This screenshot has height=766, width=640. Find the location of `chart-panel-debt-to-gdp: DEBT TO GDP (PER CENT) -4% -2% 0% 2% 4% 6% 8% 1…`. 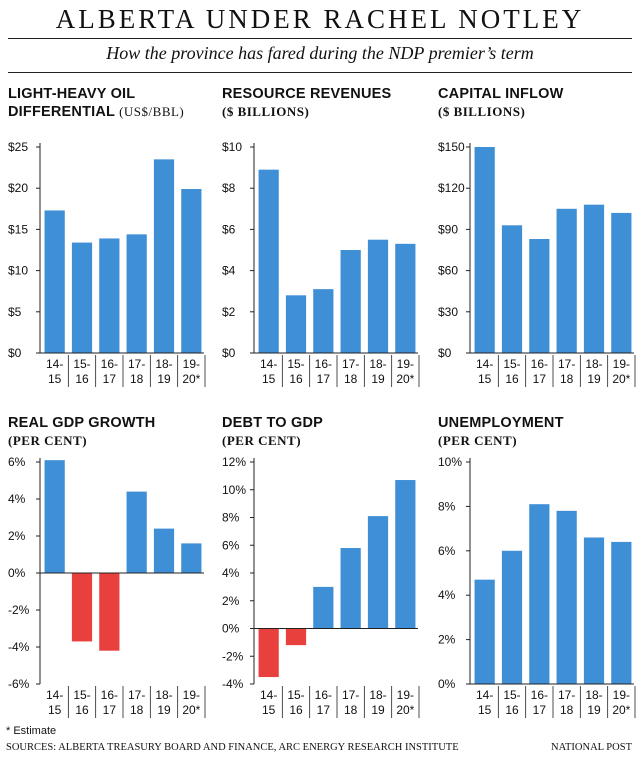

chart-panel-debt-to-gdp: DEBT TO GDP (PER CENT) -4% -2% 0% 2% 4% 6% 8% 1… is located at coordinates (322, 569).